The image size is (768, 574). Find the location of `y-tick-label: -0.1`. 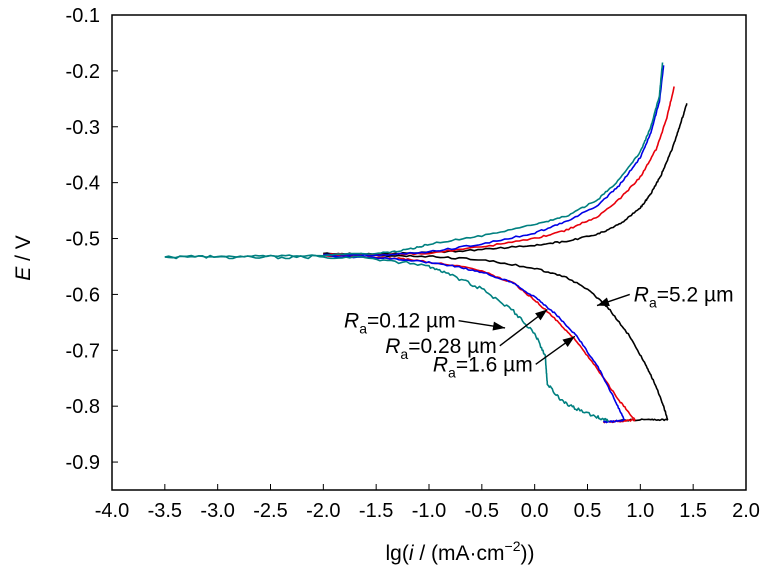

y-tick-label: -0.1 is located at coordinates (83, 16).